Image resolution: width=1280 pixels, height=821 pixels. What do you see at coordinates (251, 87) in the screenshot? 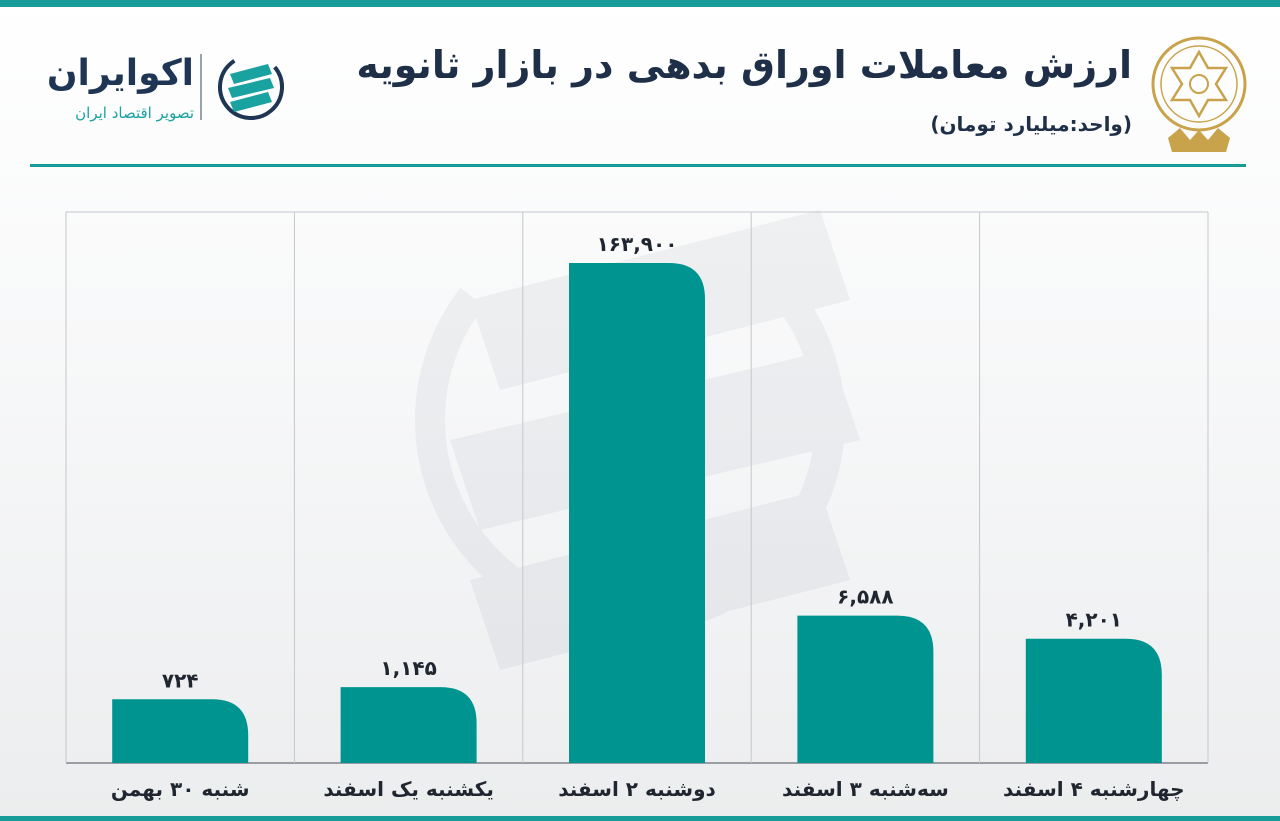
I see `ecoiran-logo-icon` at bounding box center [251, 87].